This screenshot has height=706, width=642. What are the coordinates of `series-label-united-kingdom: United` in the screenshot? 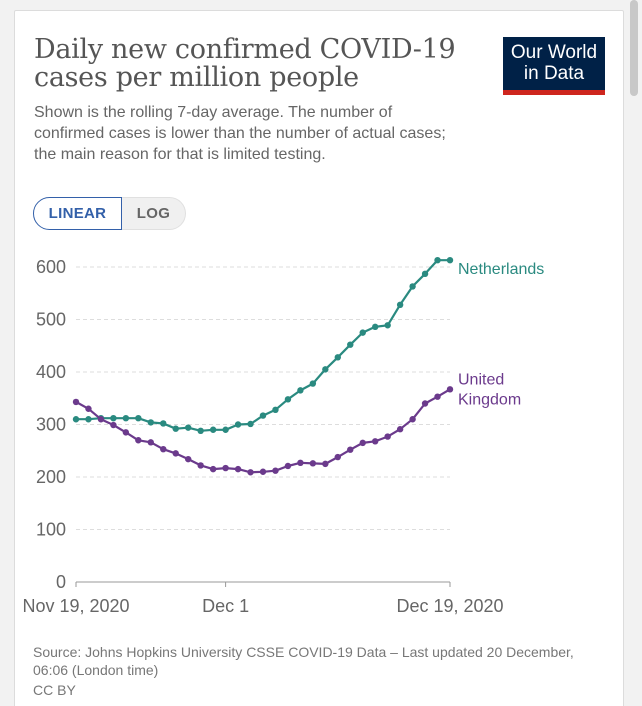 It's located at (481, 379).